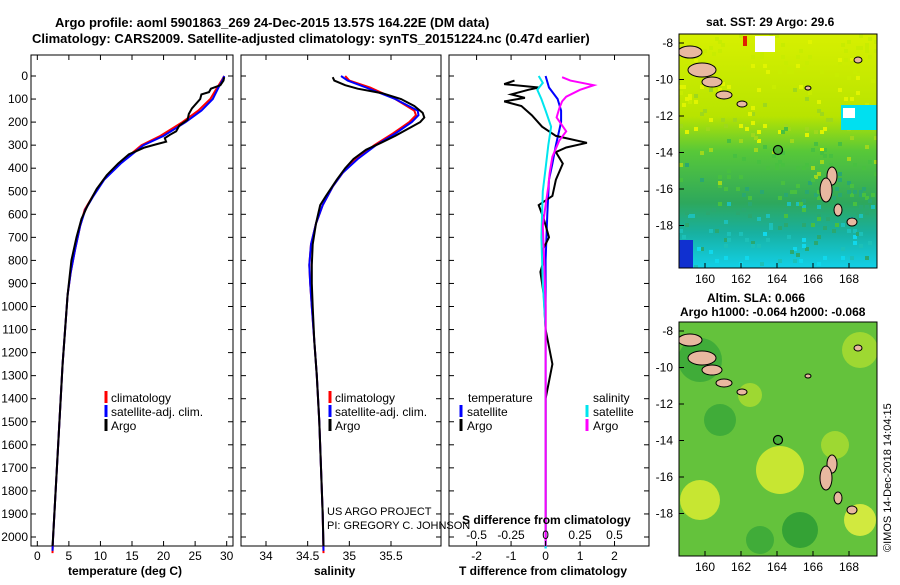 The width and height of the screenshot is (900, 585). I want to click on depth-tick-label: 700, so click(18, 237).